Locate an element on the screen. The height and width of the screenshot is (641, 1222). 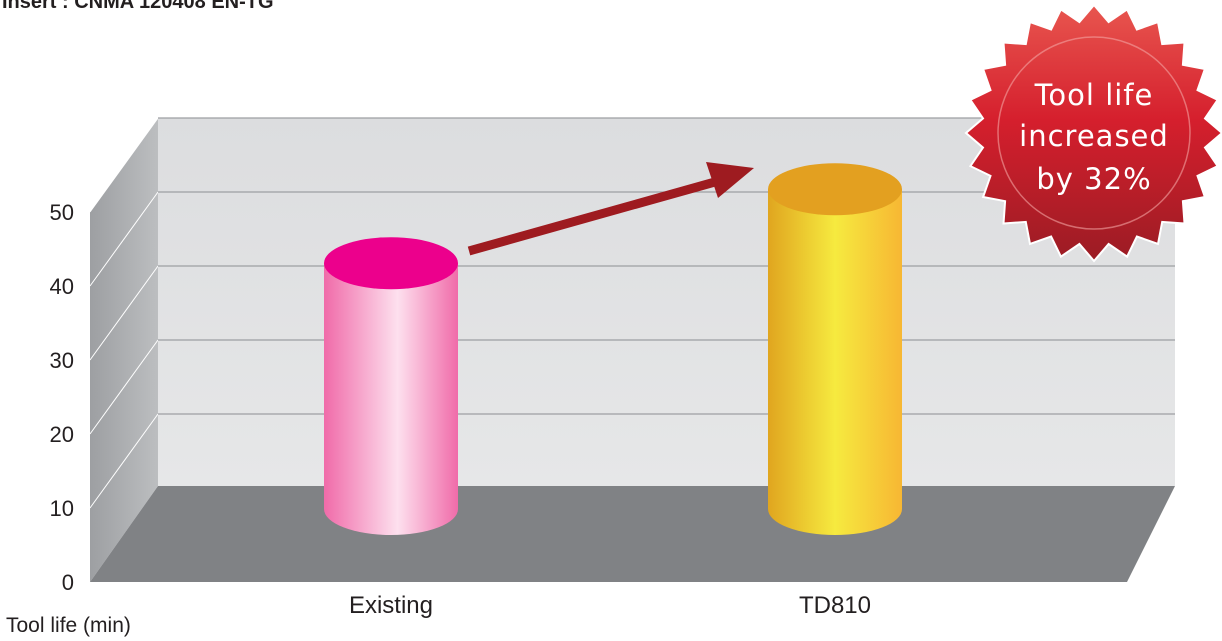
category-label: Existing is located at coordinates (391, 605).